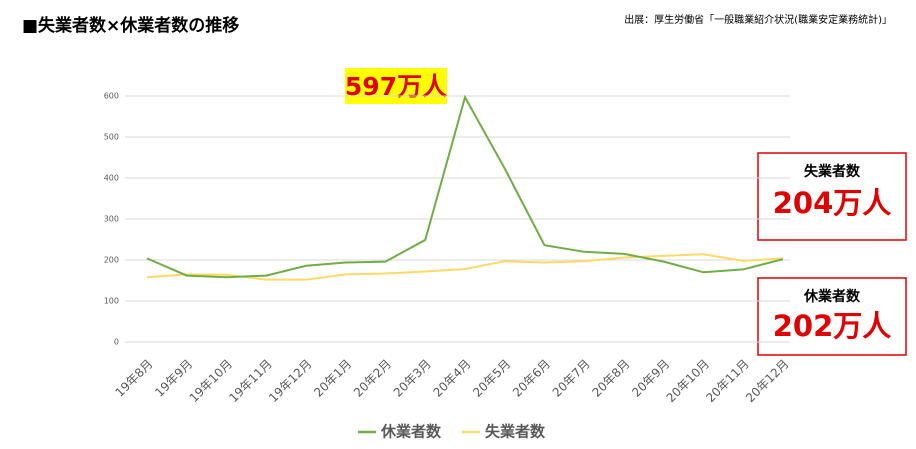 This screenshot has height=449, width=916. Describe the element at coordinates (832, 296) in the screenshot. I see `annotation-title: 休業者数` at that location.